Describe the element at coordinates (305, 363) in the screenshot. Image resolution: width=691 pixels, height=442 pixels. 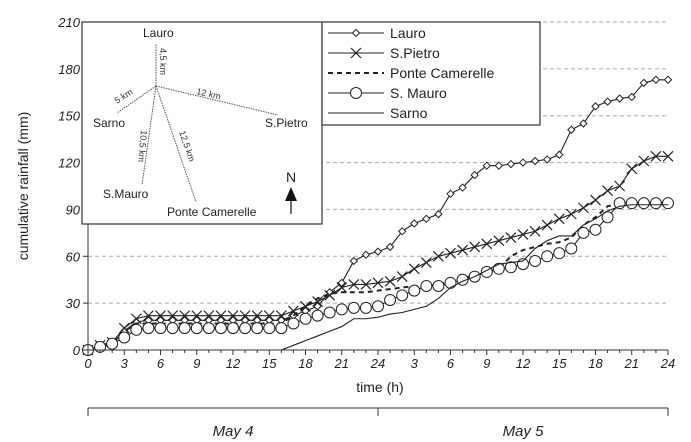
I see `x-tick-label: 18` at that location.